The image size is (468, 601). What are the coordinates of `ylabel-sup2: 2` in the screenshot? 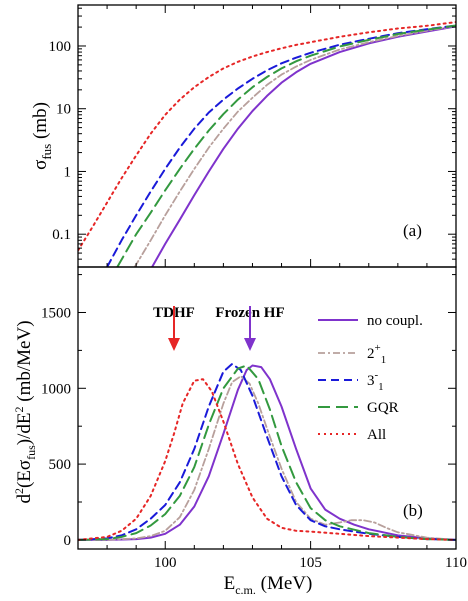 It's located at (19, 409).